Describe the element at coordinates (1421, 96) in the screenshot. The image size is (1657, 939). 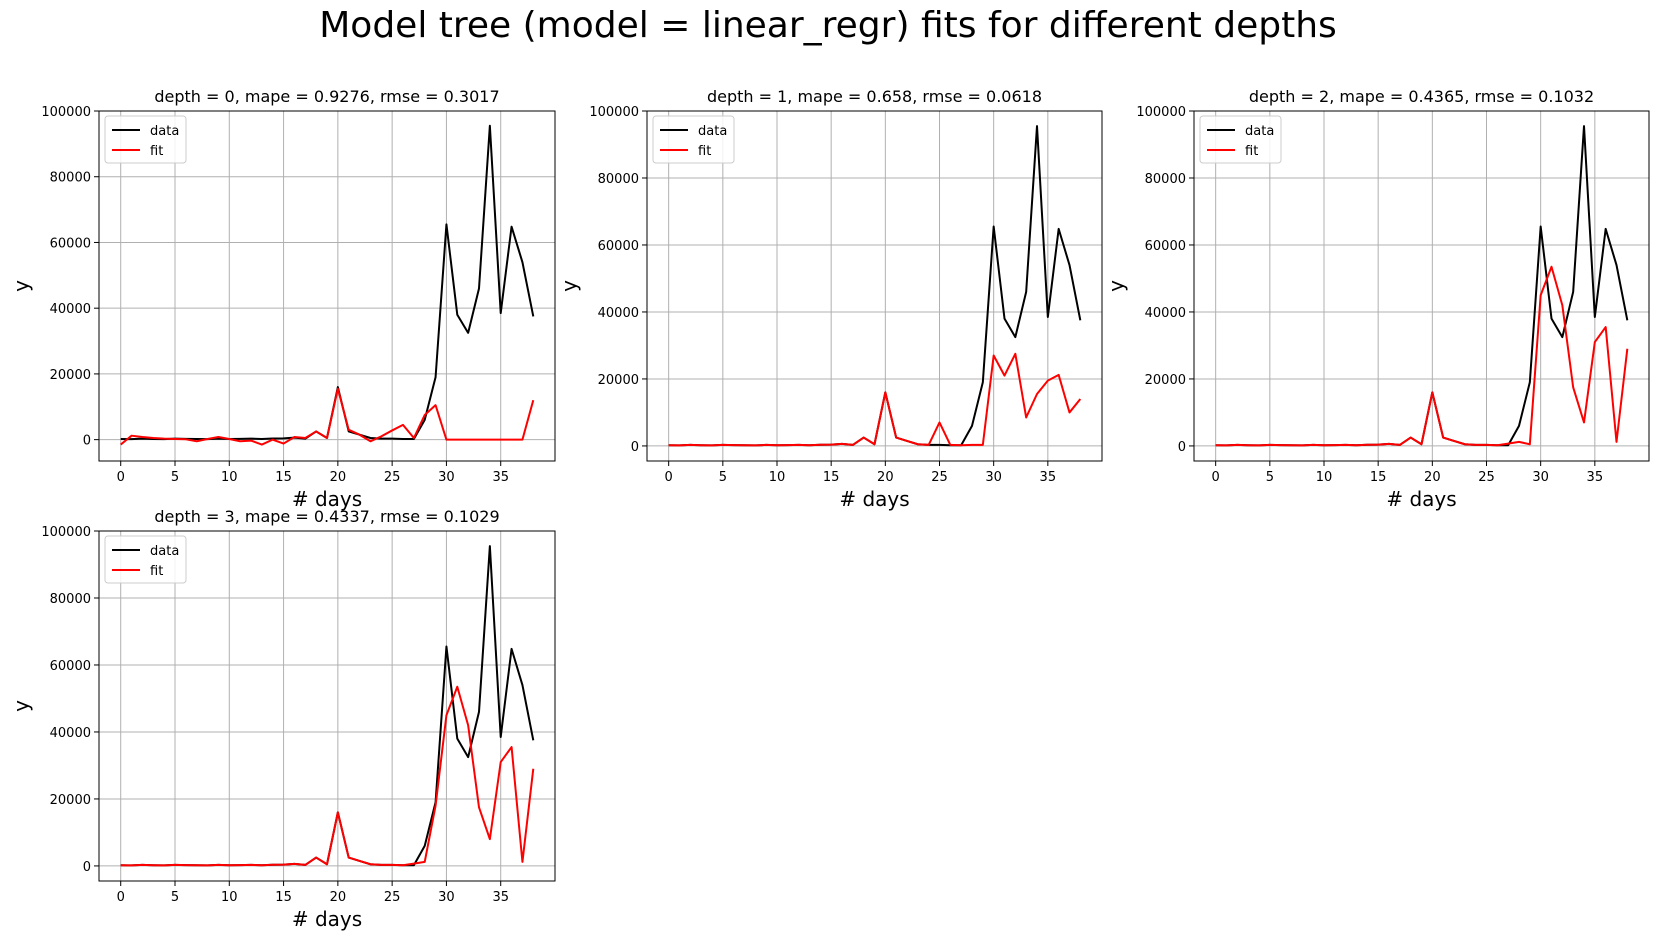
I see `panel-title: depth = 2, mape = 0.4365, rmse = 0.1032` at that location.